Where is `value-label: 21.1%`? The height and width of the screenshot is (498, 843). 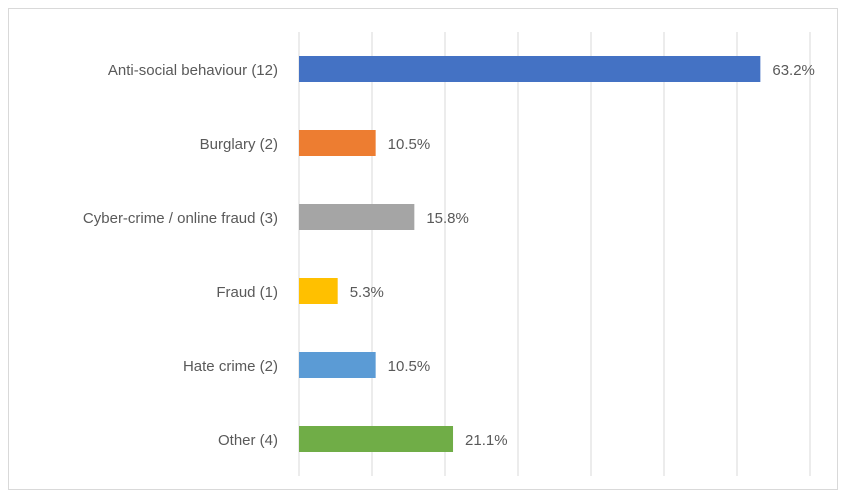
value-label: 21.1% is located at coordinates (486, 440).